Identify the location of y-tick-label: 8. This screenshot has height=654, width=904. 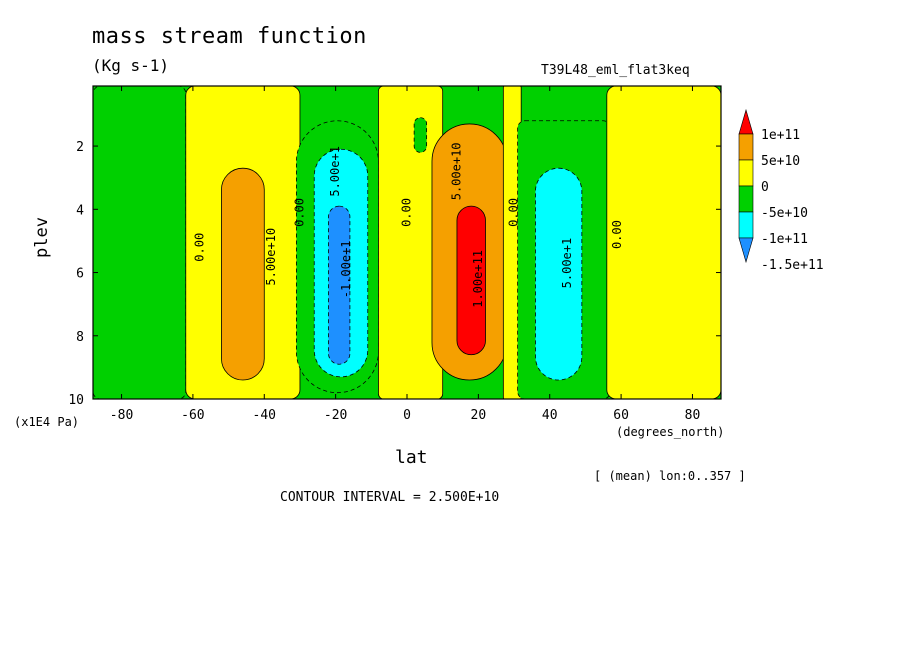
(80, 337).